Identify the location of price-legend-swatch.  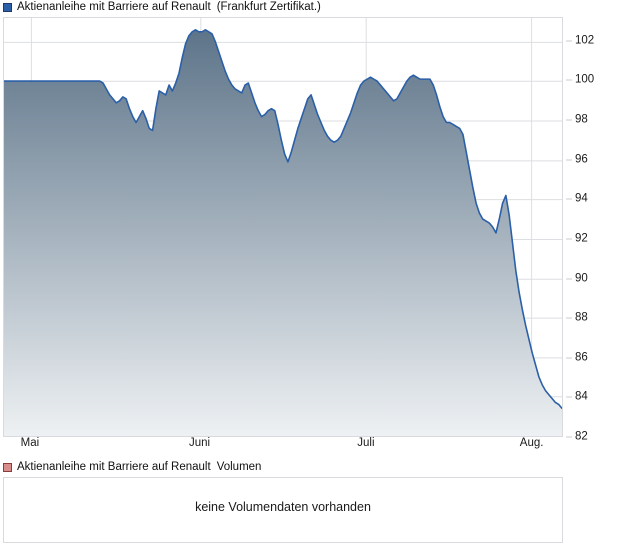
(7, 8).